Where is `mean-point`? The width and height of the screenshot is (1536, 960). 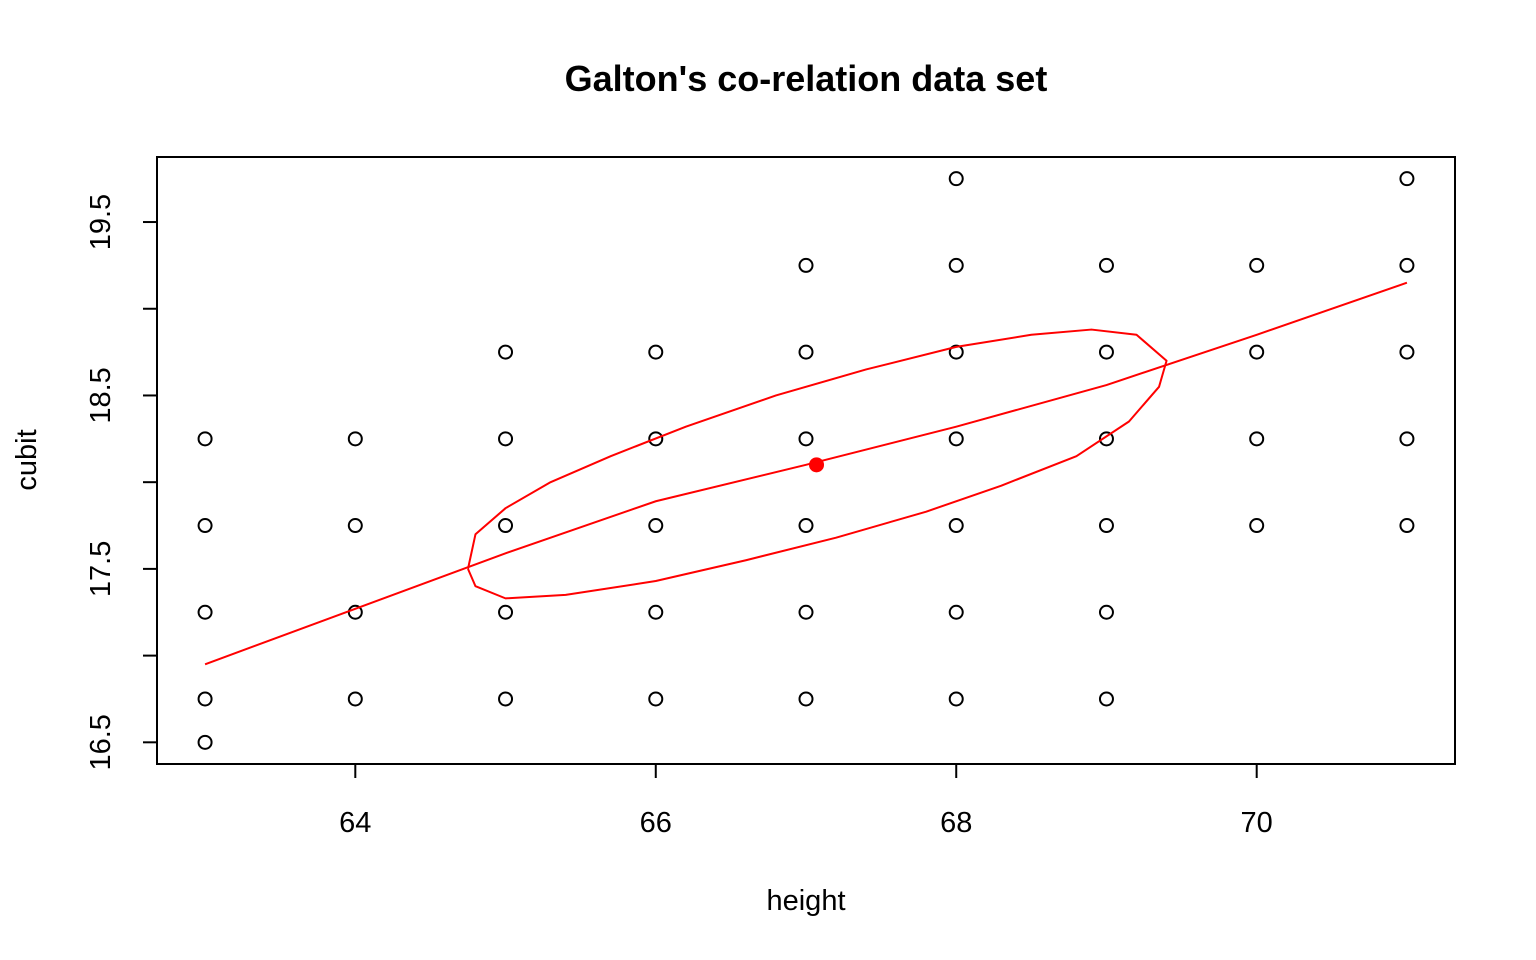
mean-point is located at coordinates (817, 465).